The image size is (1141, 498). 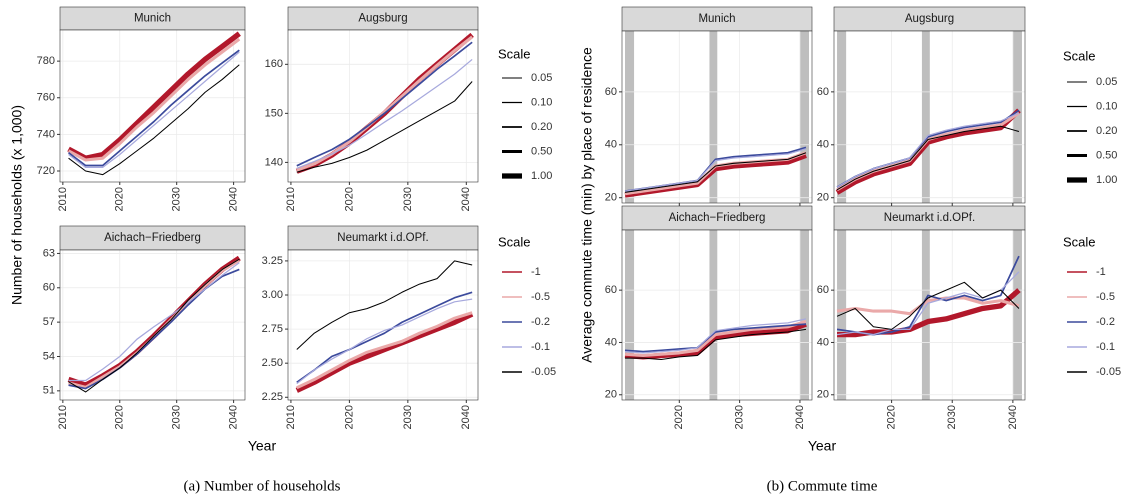 What do you see at coordinates (1105, 347) in the screenshot?
I see `legend-label: -0.1` at bounding box center [1105, 347].